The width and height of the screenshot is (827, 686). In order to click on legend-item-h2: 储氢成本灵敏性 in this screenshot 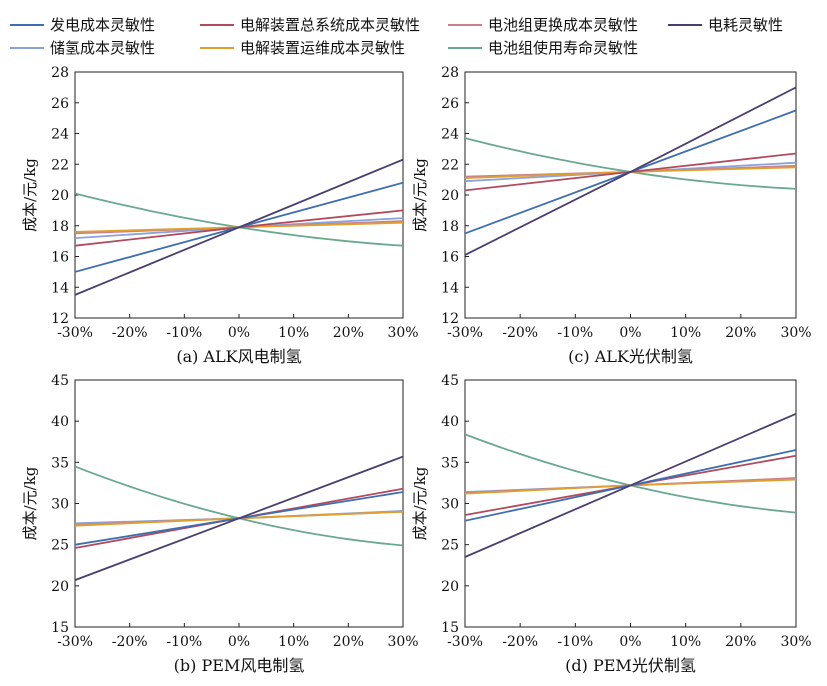, I will do `click(82, 47)`.